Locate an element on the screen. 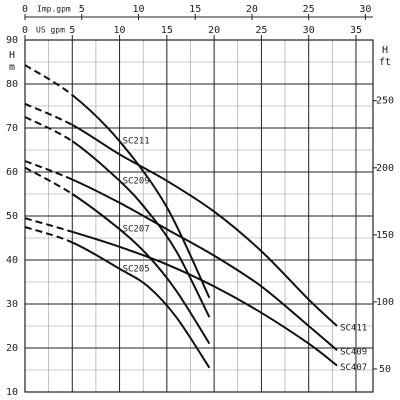 The width and height of the screenshot is (400, 400). x2-tick-label: 25 is located at coordinates (309, 9).